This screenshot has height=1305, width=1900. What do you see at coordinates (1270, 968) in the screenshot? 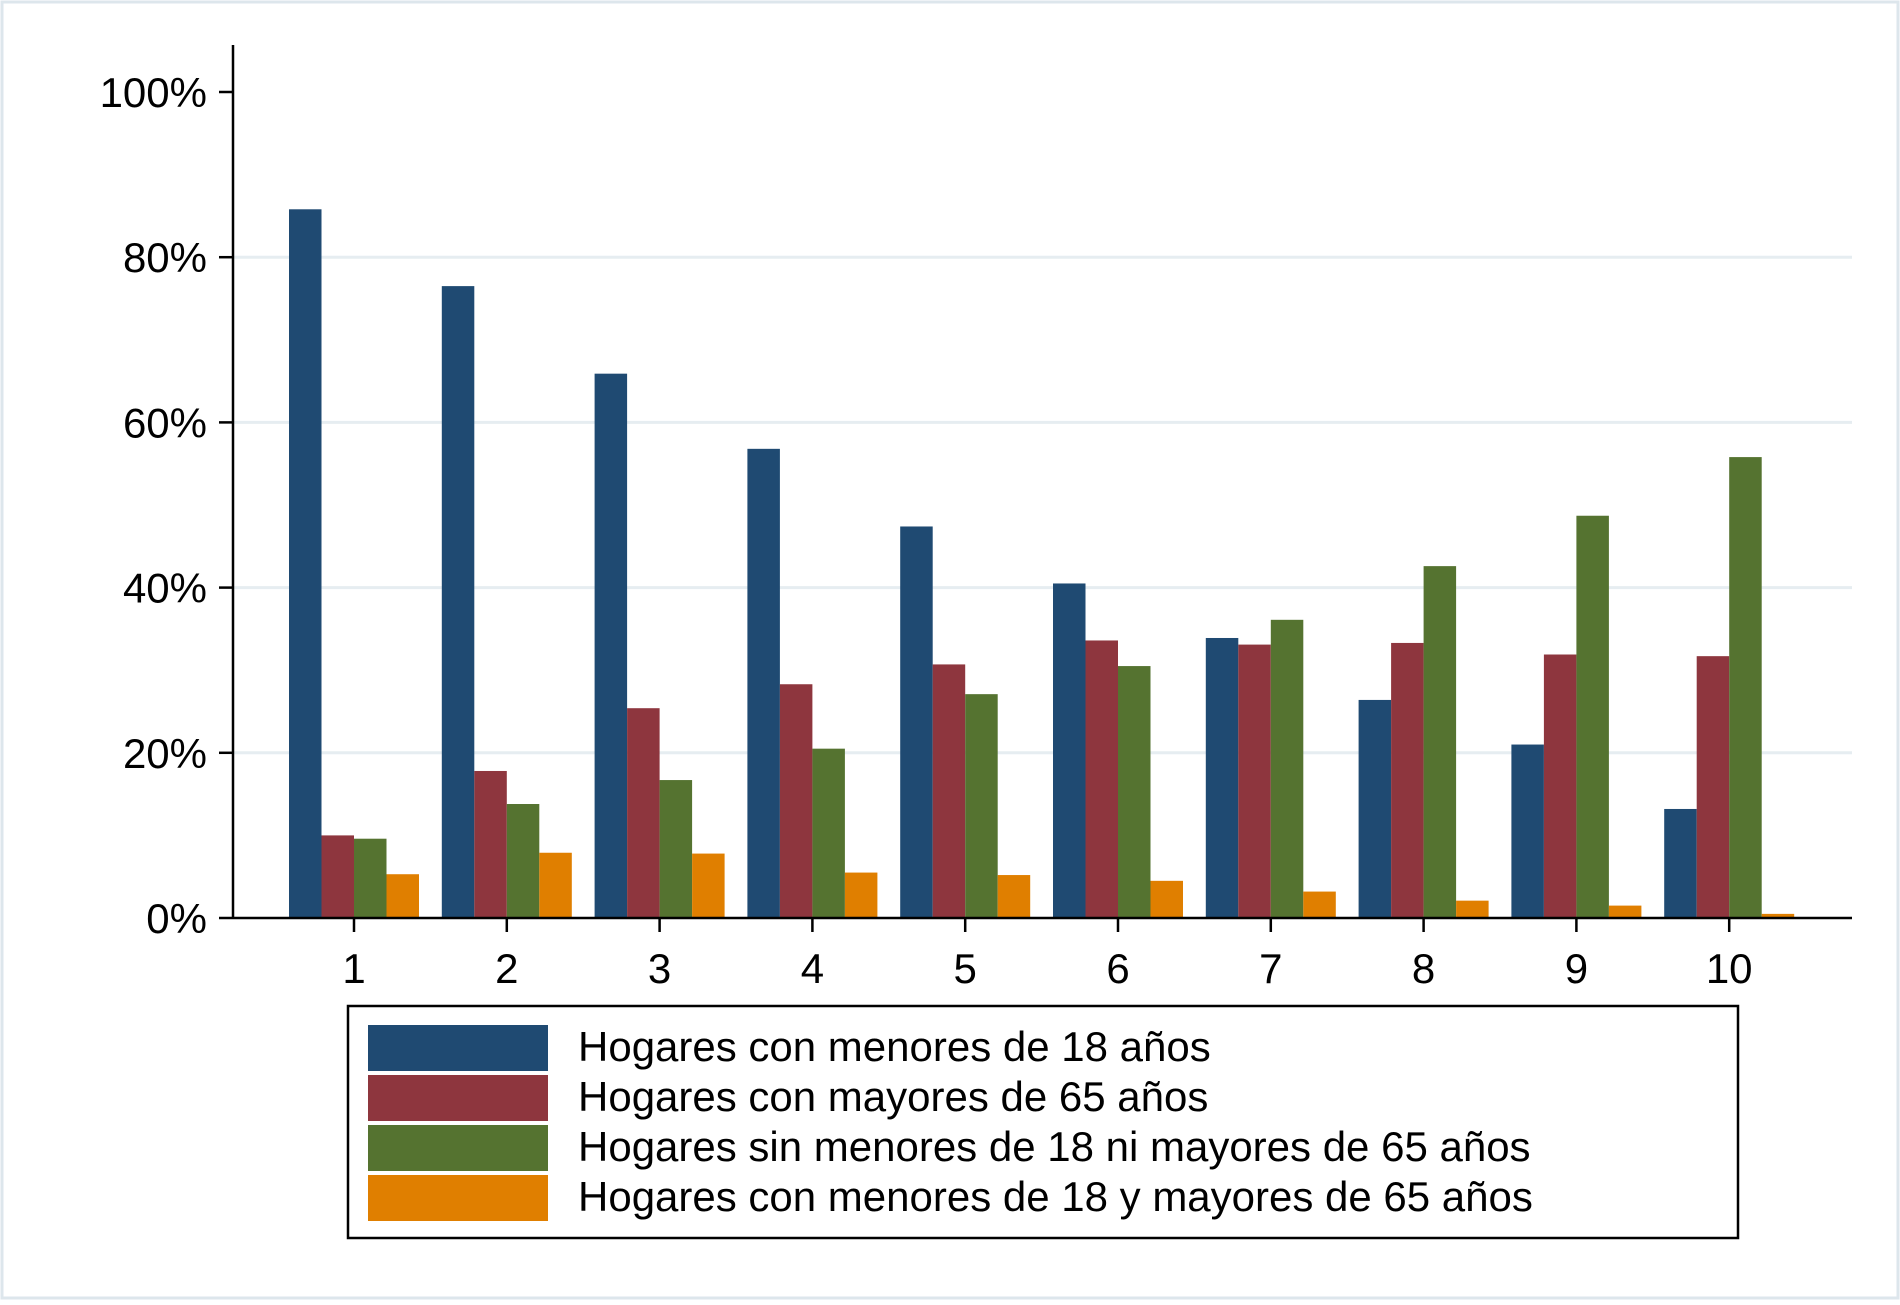
I see `x-tick-label: 7` at bounding box center [1270, 968].